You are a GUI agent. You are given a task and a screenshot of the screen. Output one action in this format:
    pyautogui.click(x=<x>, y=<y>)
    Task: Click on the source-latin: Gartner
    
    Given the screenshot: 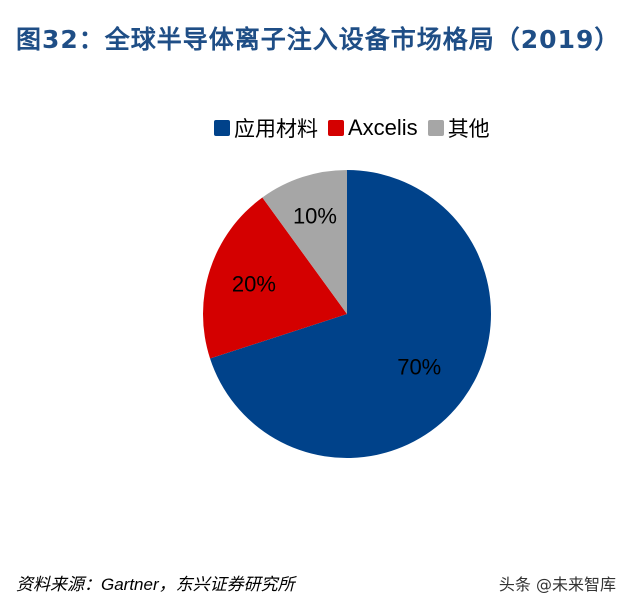 What is the action you would take?
    pyautogui.click(x=130, y=584)
    